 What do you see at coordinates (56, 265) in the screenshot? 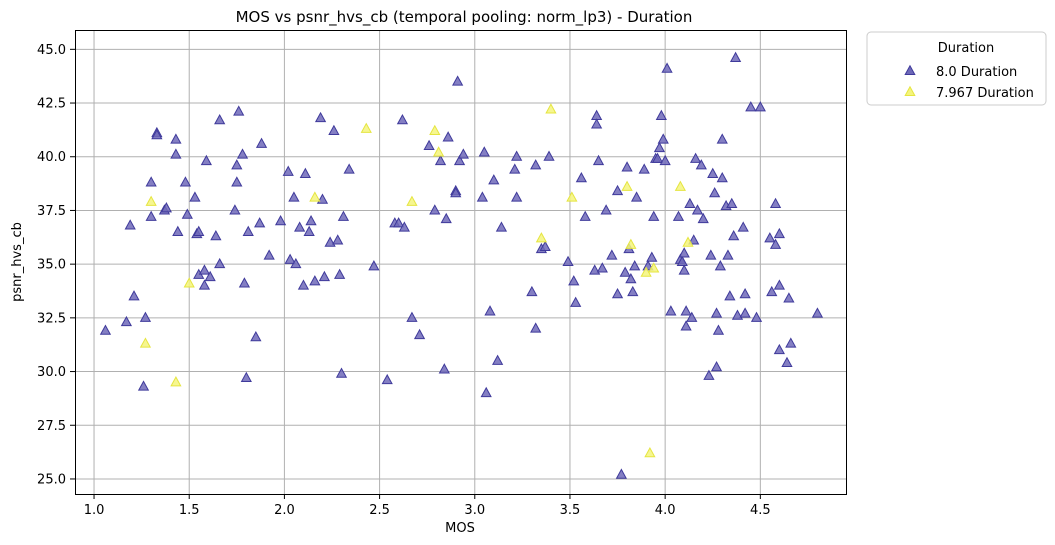
I see `y-axis-ticks: 25.0 27.5 30.0 32.5 35.0 37.5 40.0 42.5 45.0` at bounding box center [56, 265].